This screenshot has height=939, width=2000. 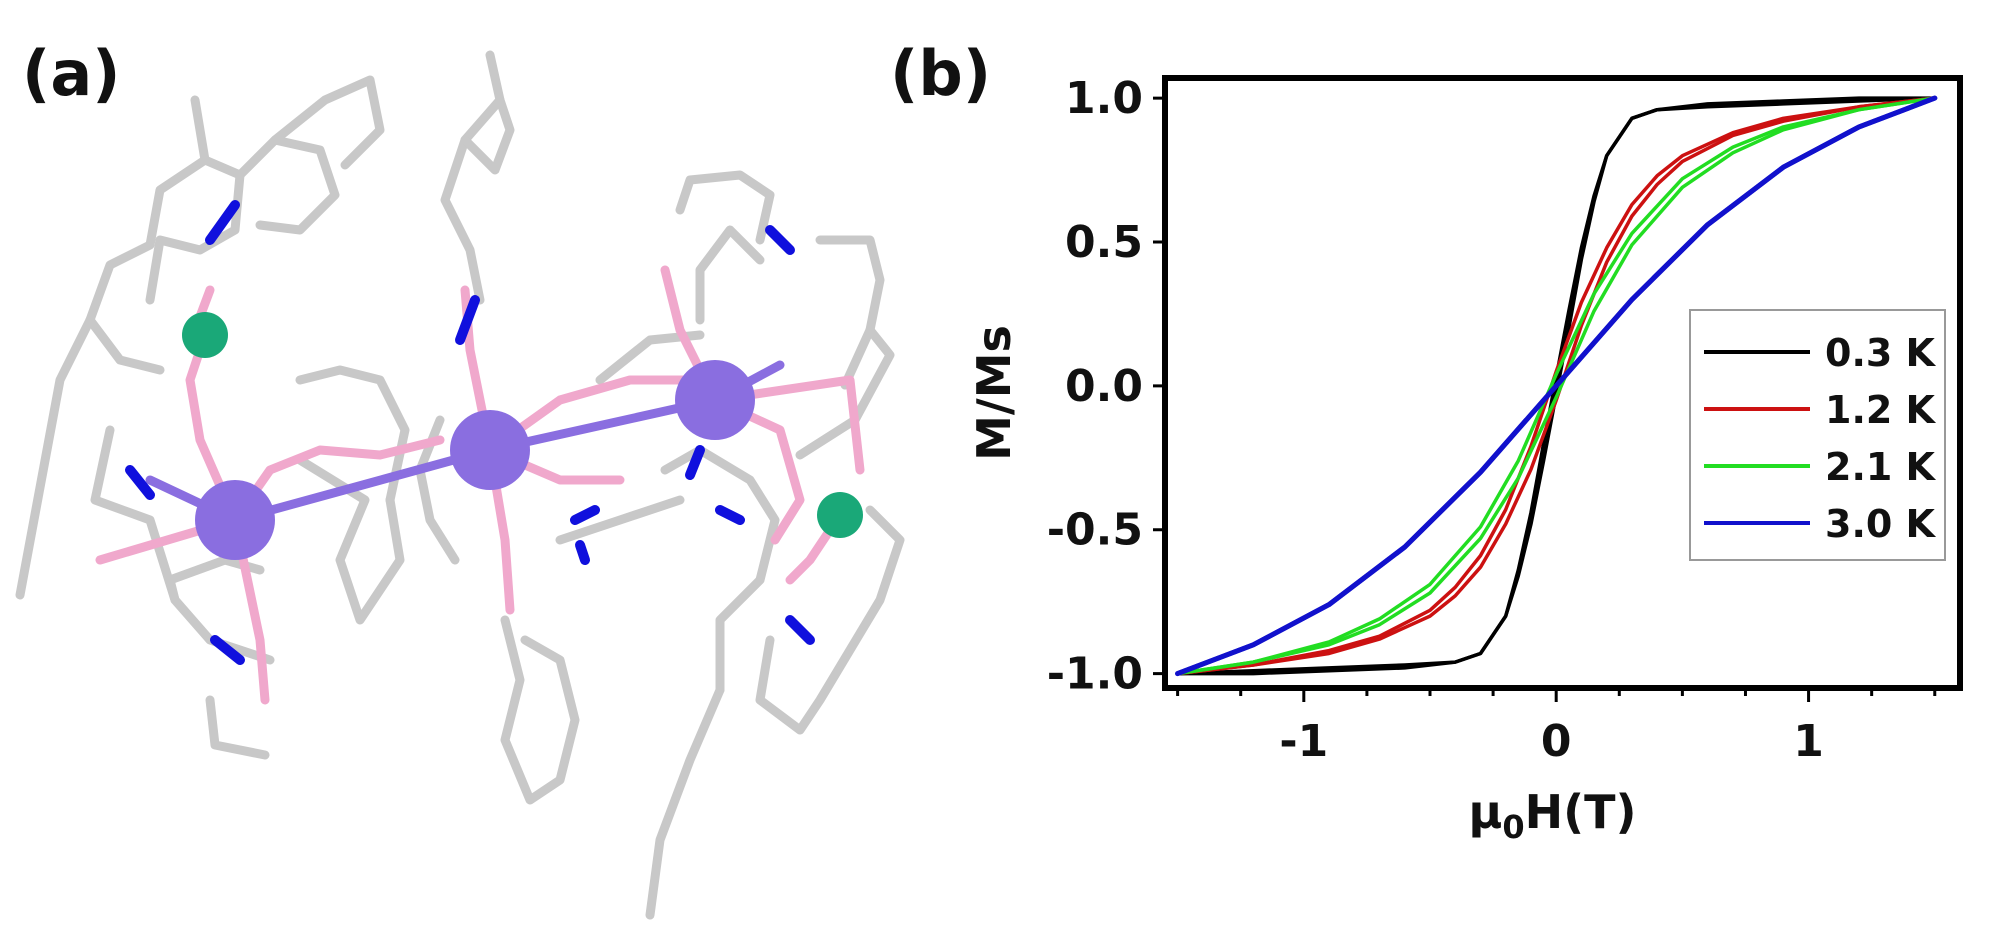 I want to click on metal-atoms, so click(x=522, y=436).